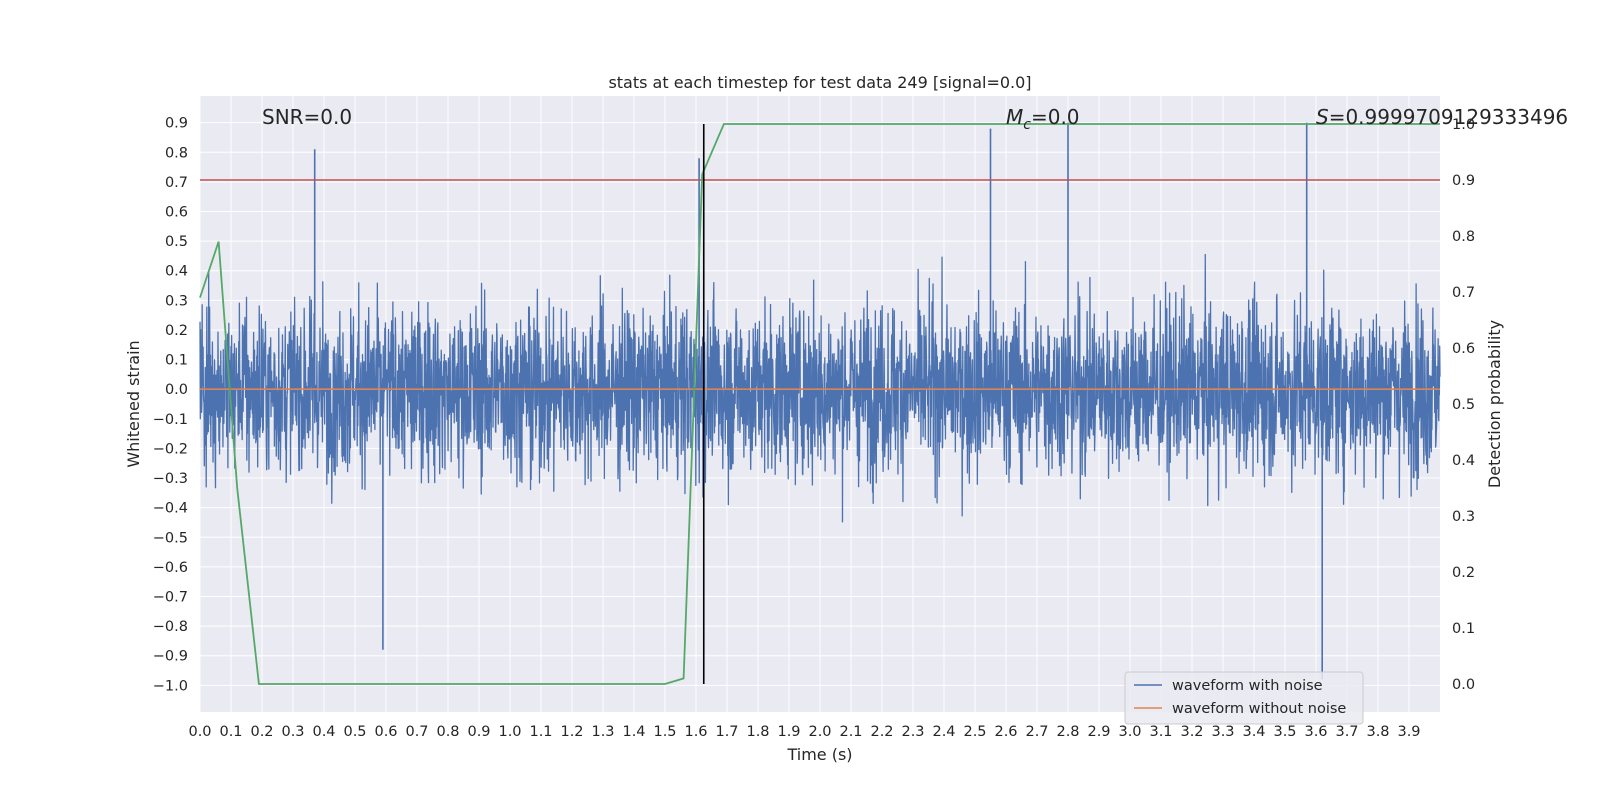  I want to click on y-right-axis-ticks: 1.0 0.9 0.8 0.7 0.6 0.5 0.4 0.3 0.2 0.1 0.0, so click(1463, 405).